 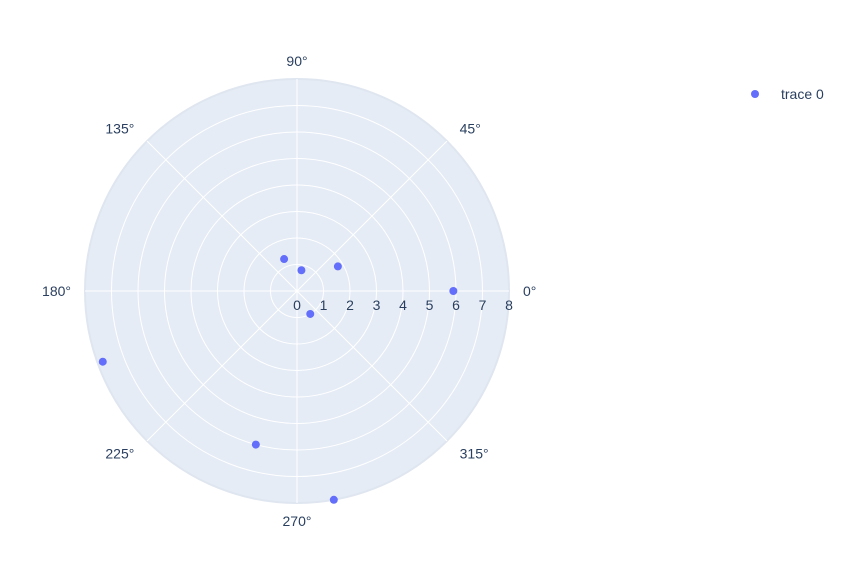 What do you see at coordinates (474, 454) in the screenshot?
I see `angular-tick-label-315: 315°` at bounding box center [474, 454].